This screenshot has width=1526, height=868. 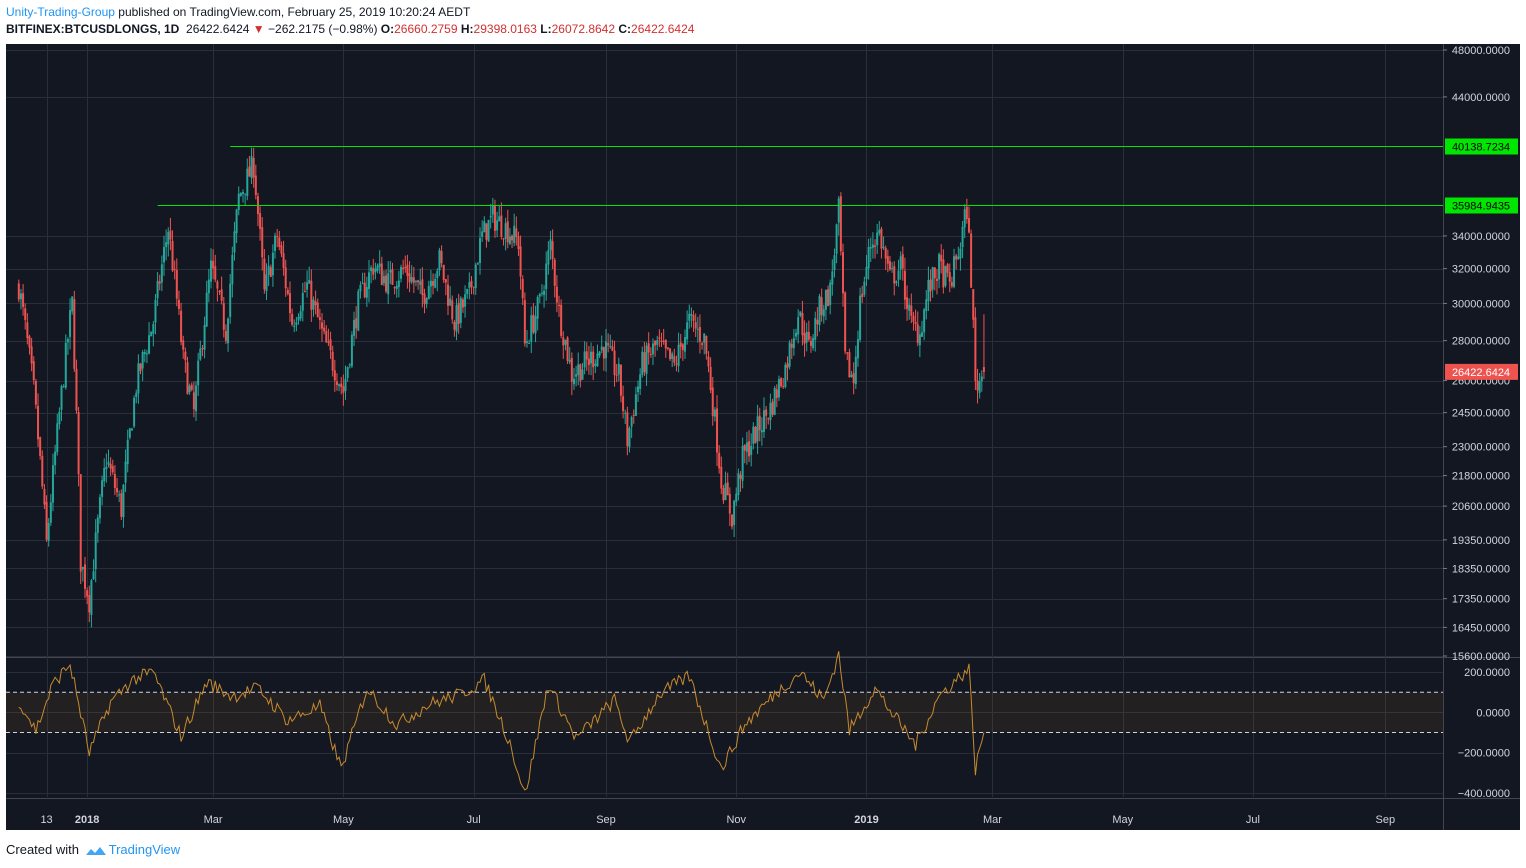 What do you see at coordinates (1481, 507) in the screenshot?
I see `price-tick-label: 20600.0000` at bounding box center [1481, 507].